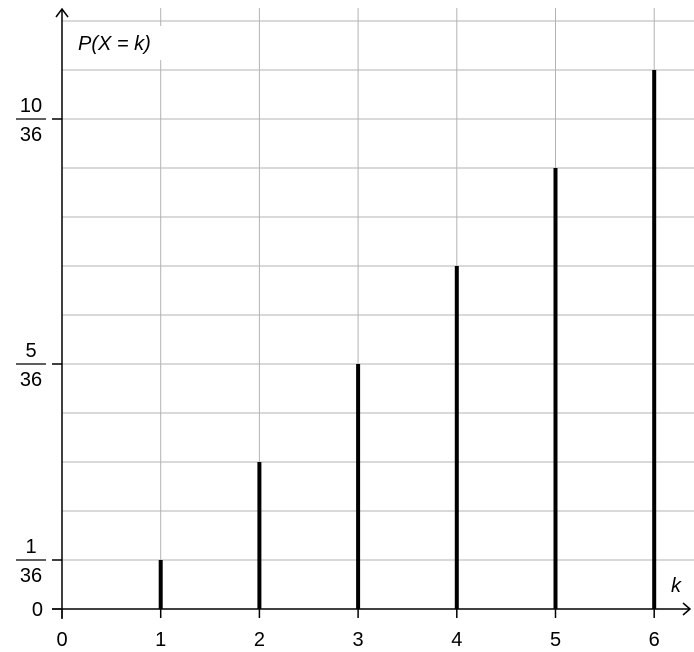  Describe the element at coordinates (654, 640) in the screenshot. I see `x-tick-label: 6` at that location.